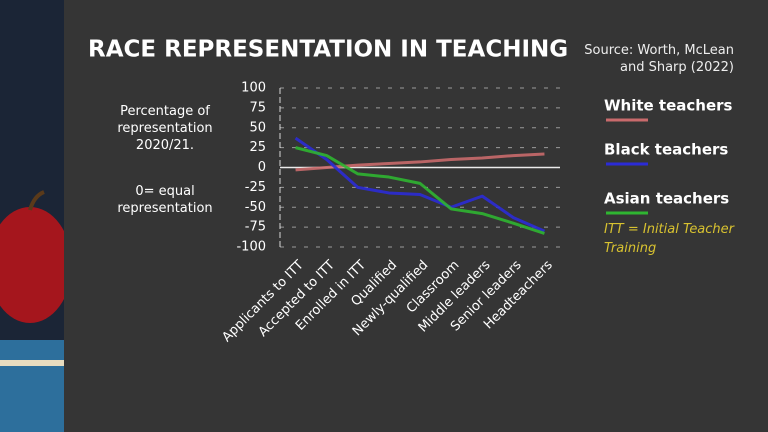 The height and width of the screenshot is (432, 768). What do you see at coordinates (666, 199) in the screenshot?
I see `legend-label: Asian teachers` at bounding box center [666, 199].